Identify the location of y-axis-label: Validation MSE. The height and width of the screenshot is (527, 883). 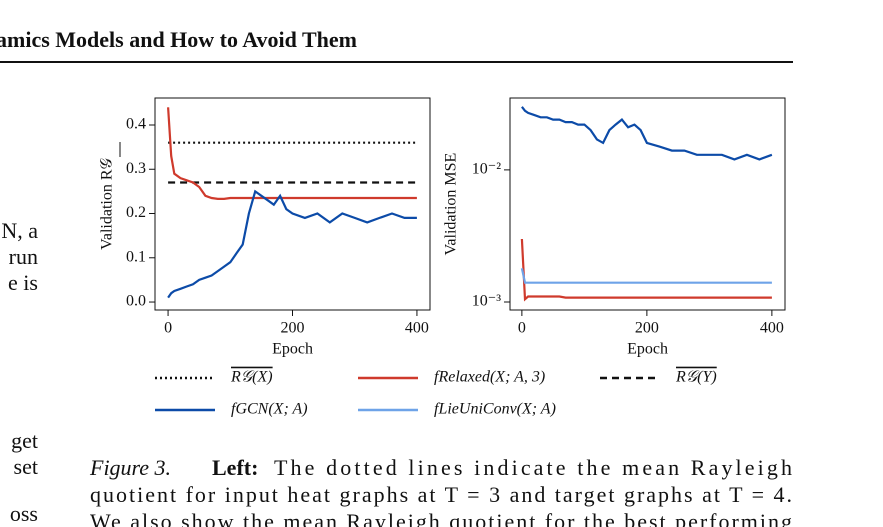
(451, 204).